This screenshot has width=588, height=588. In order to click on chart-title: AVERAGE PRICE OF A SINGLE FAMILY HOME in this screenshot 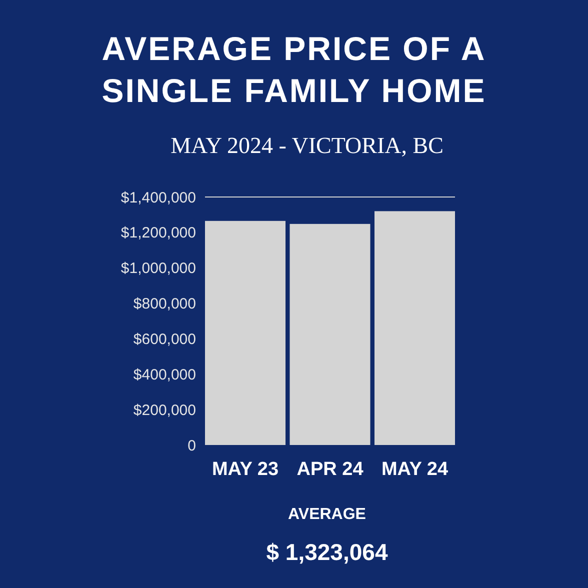, I will do `click(294, 69)`.